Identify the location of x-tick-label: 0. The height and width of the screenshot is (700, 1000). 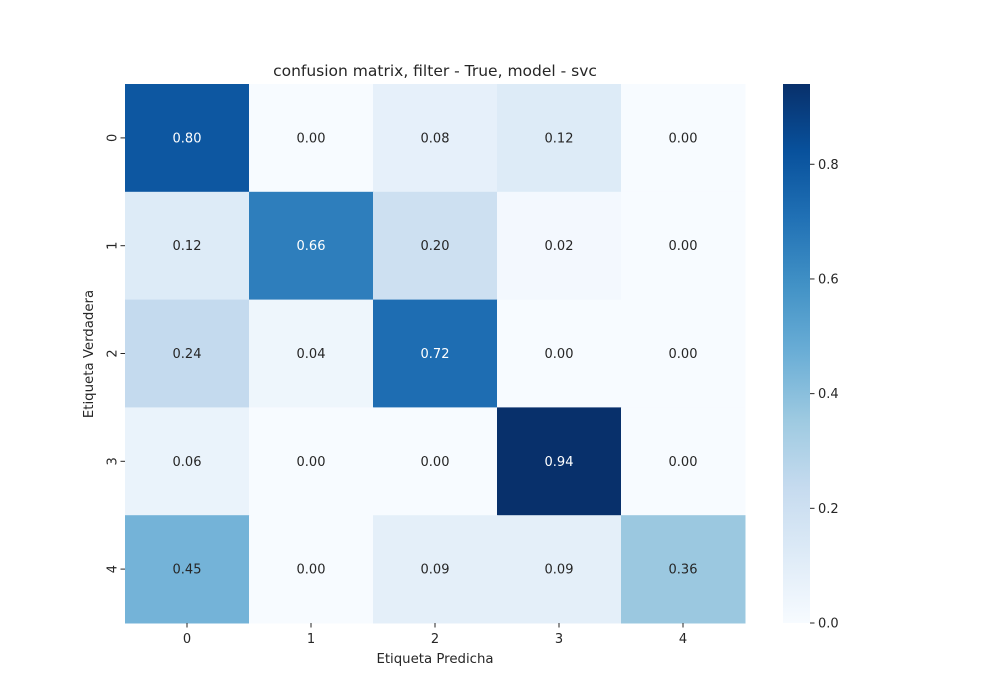
(187, 639).